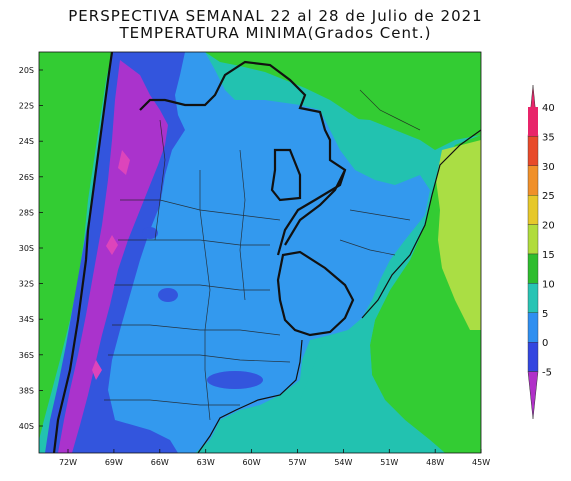  What do you see at coordinates (548, 137) in the screenshot?
I see `colorbar-label: 35` at bounding box center [548, 137].